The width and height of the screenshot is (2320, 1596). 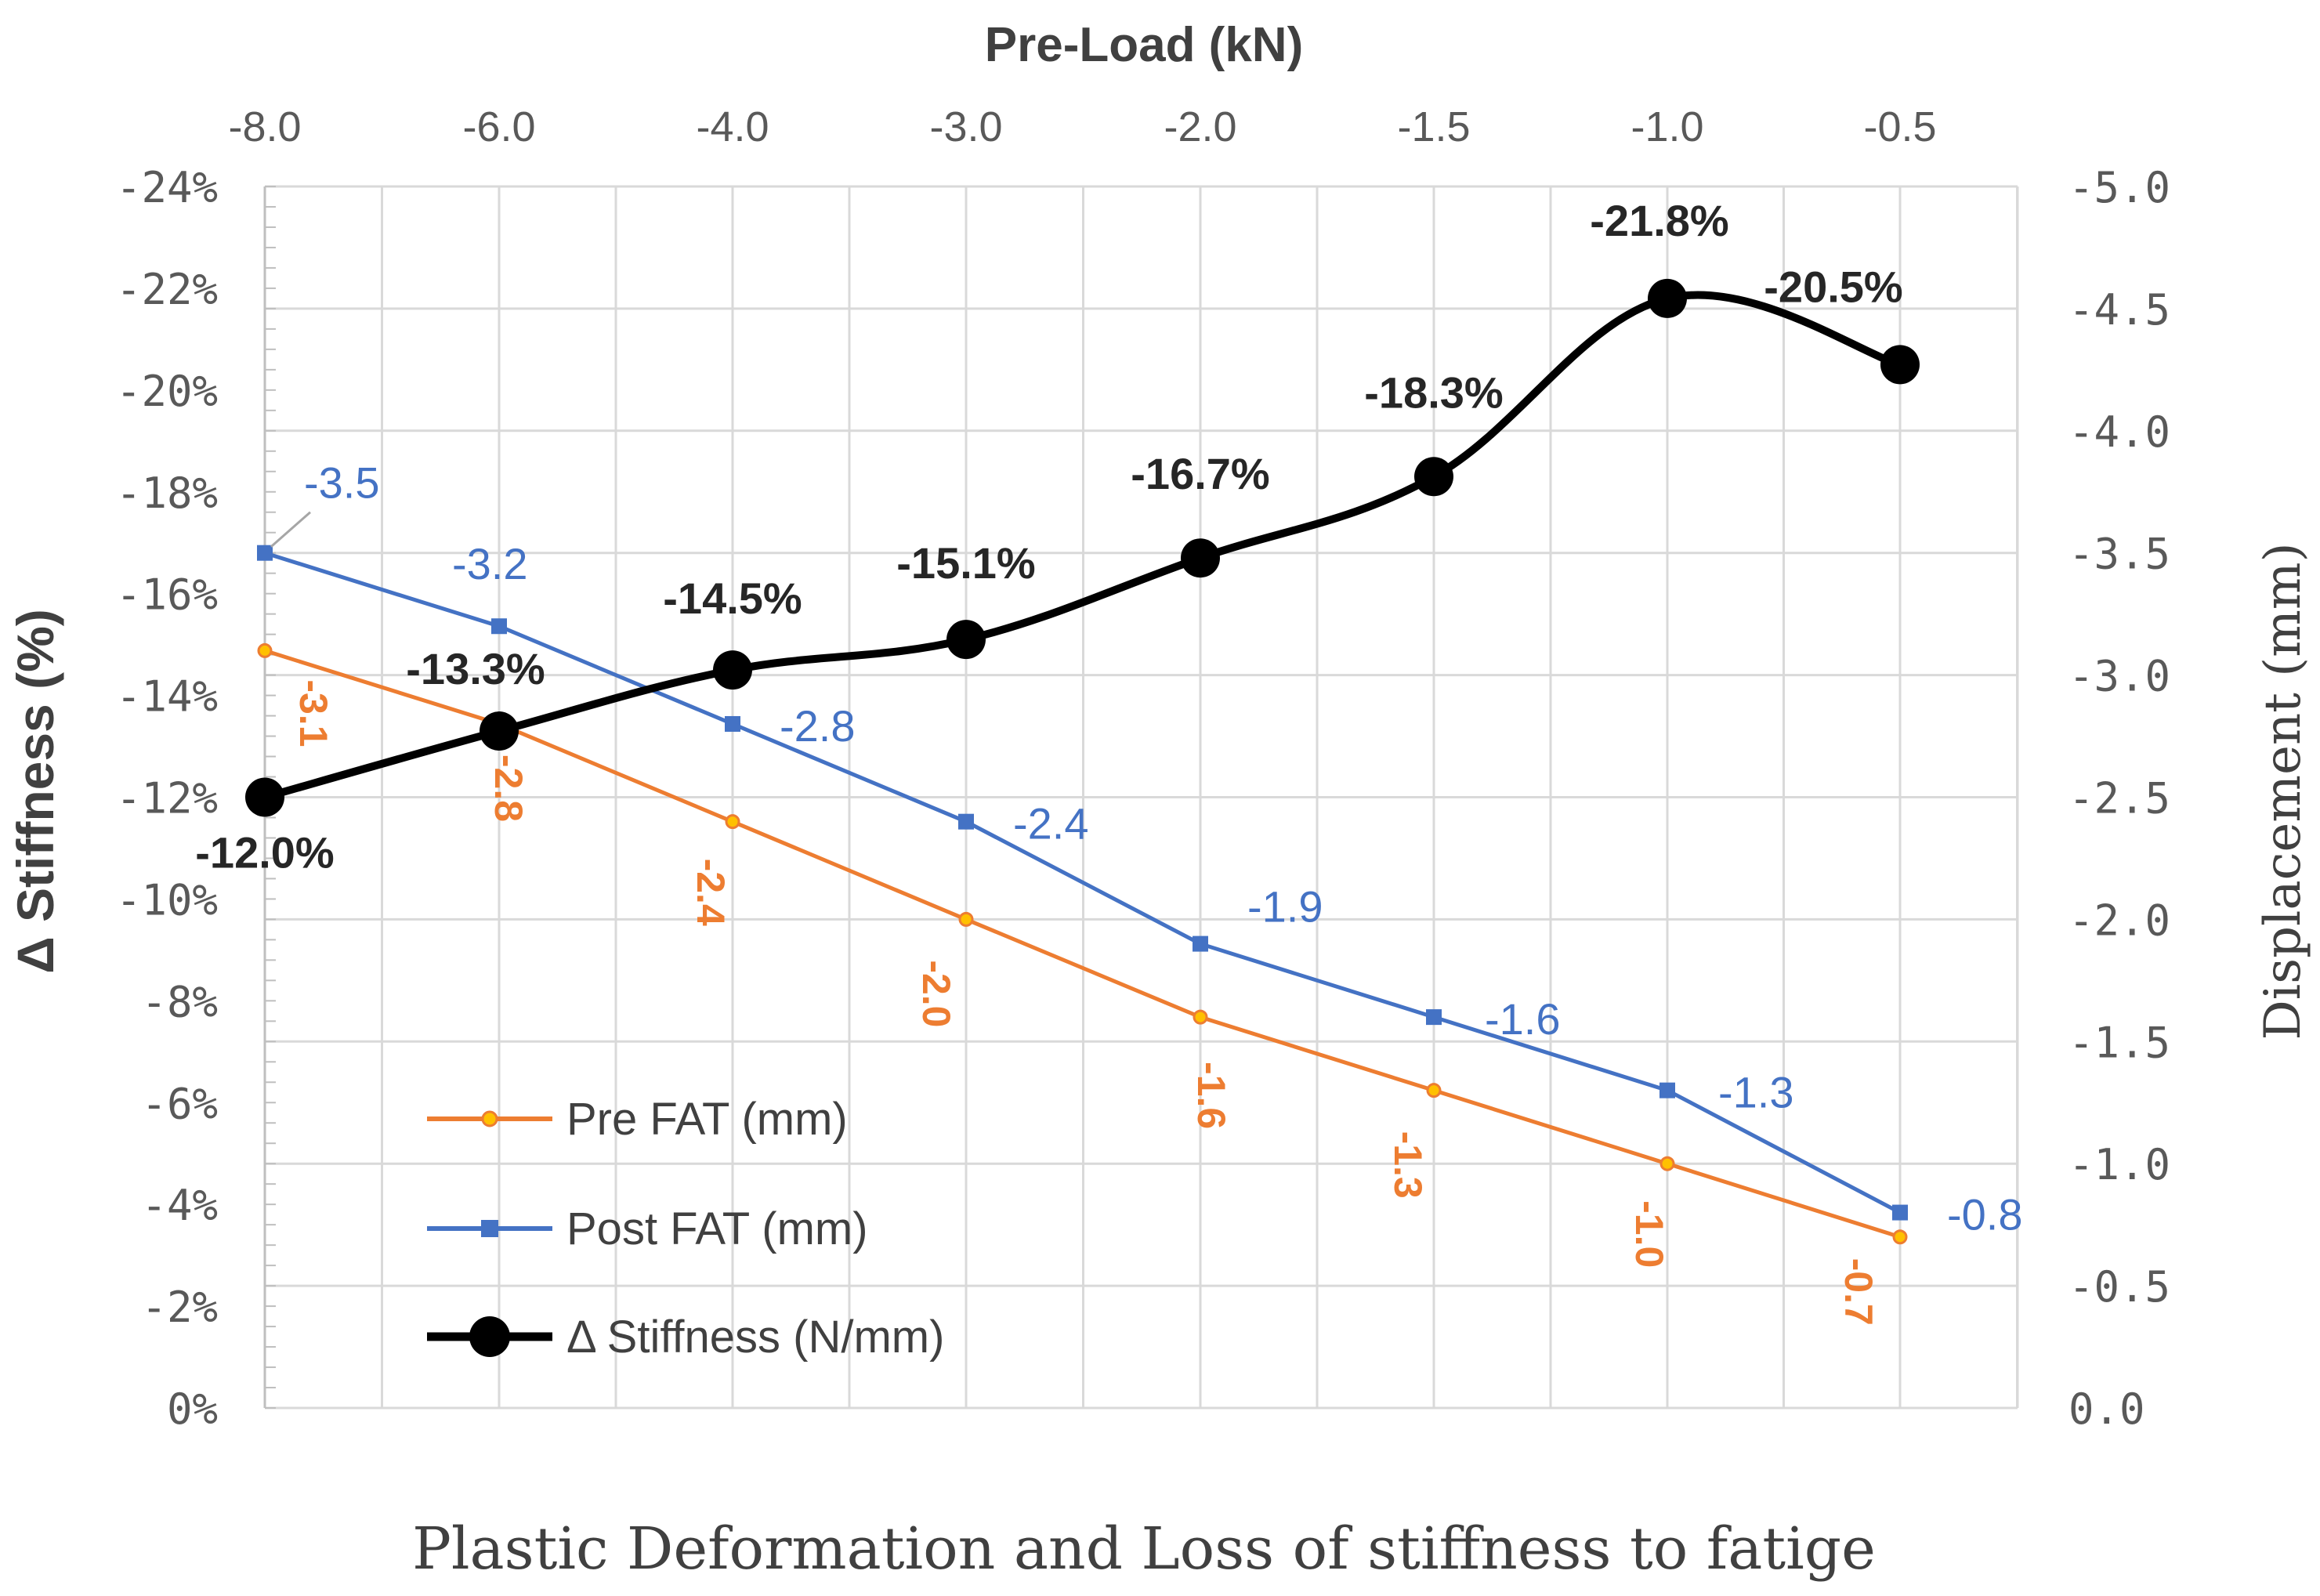 What do you see at coordinates (342, 483) in the screenshot?
I see `data-label-post-fat: -3.5` at bounding box center [342, 483].